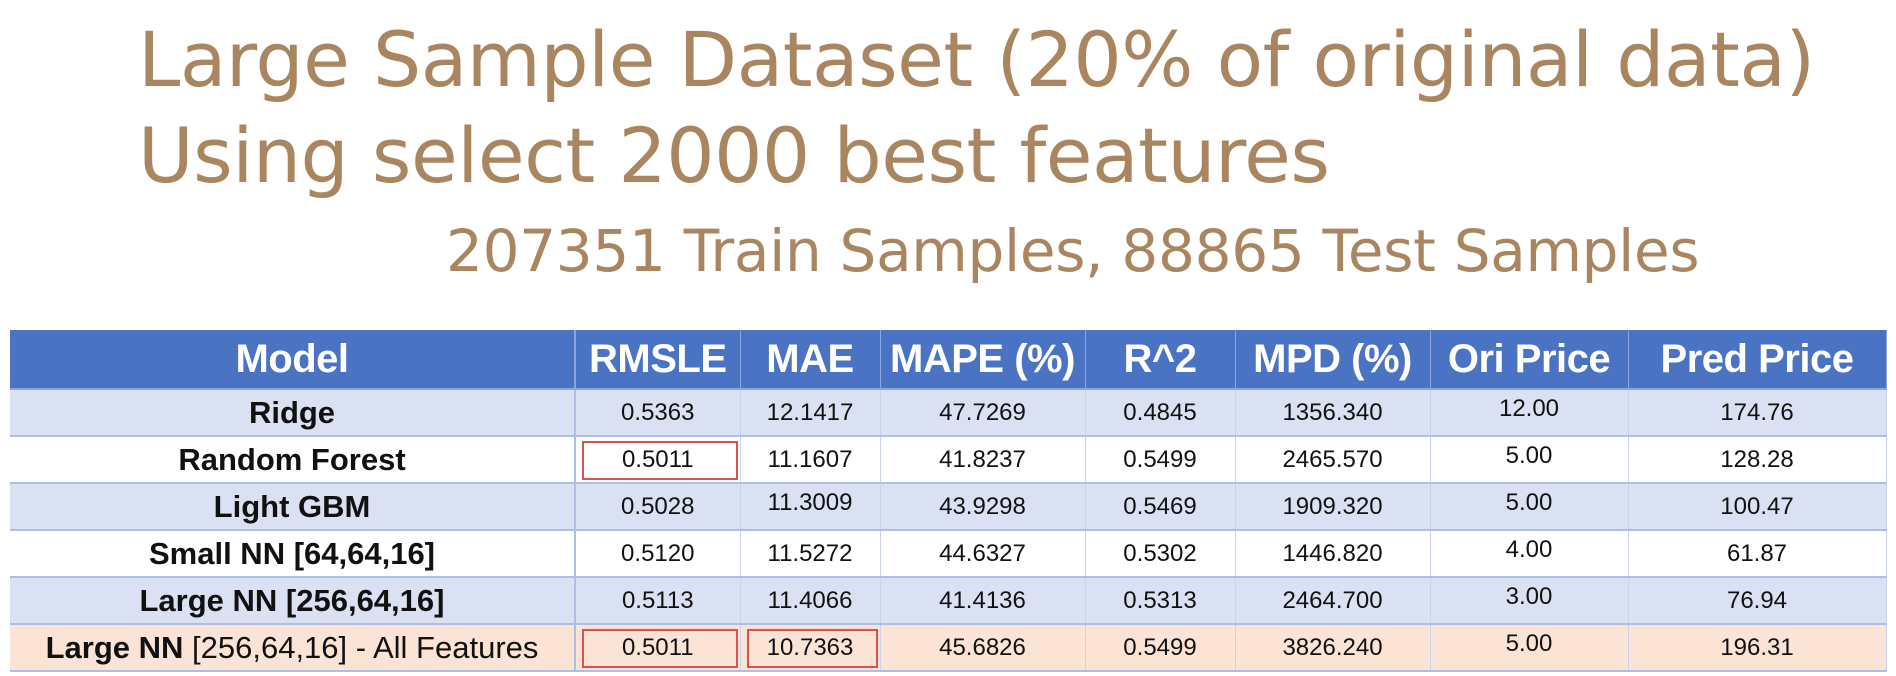  Describe the element at coordinates (1333, 507) in the screenshot. I see `mpd-cell: 1909.320` at that location.